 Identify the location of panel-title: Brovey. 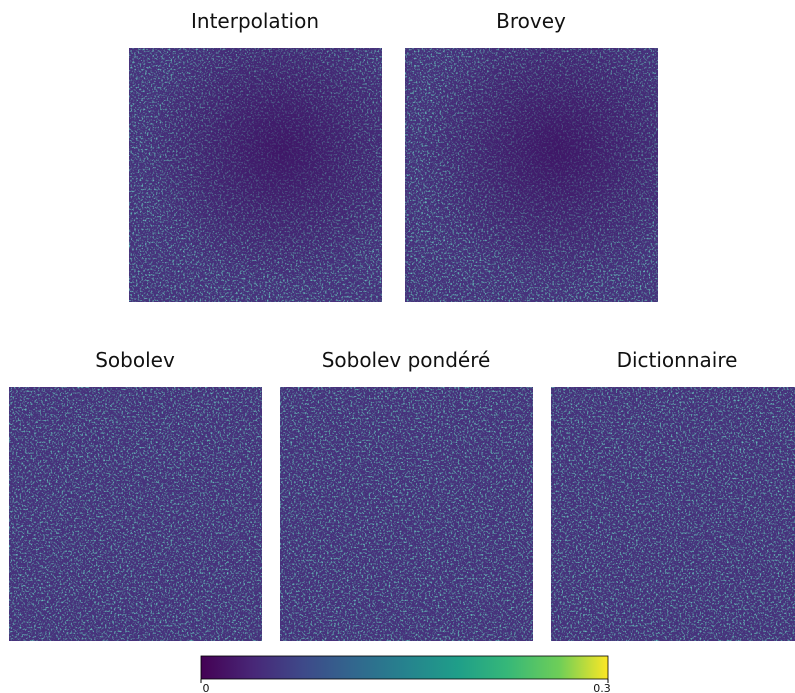
(531, 21).